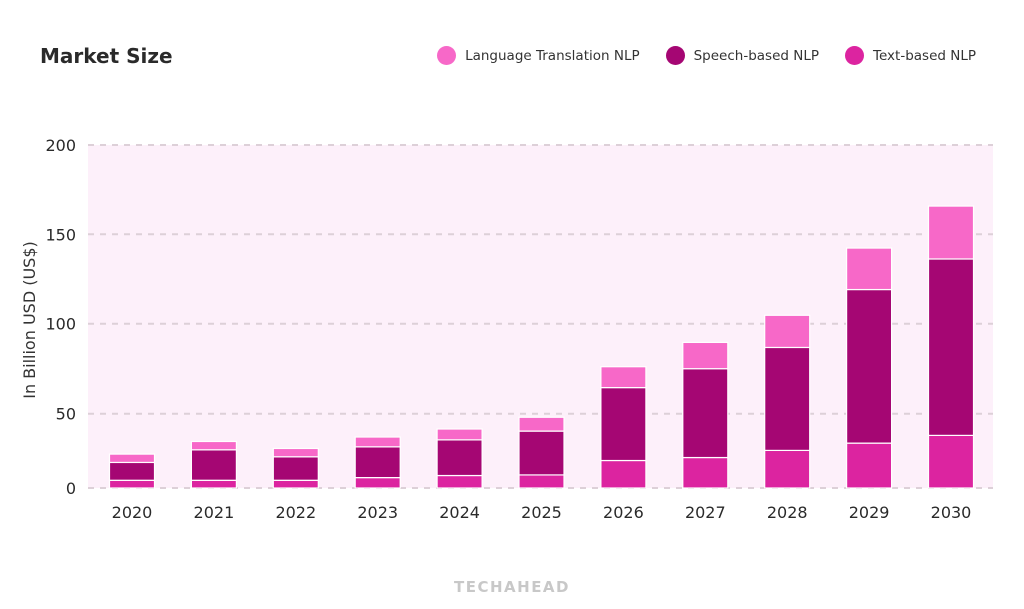  What do you see at coordinates (756, 55) in the screenshot?
I see `legend-label: Speech-based NLP` at bounding box center [756, 55].